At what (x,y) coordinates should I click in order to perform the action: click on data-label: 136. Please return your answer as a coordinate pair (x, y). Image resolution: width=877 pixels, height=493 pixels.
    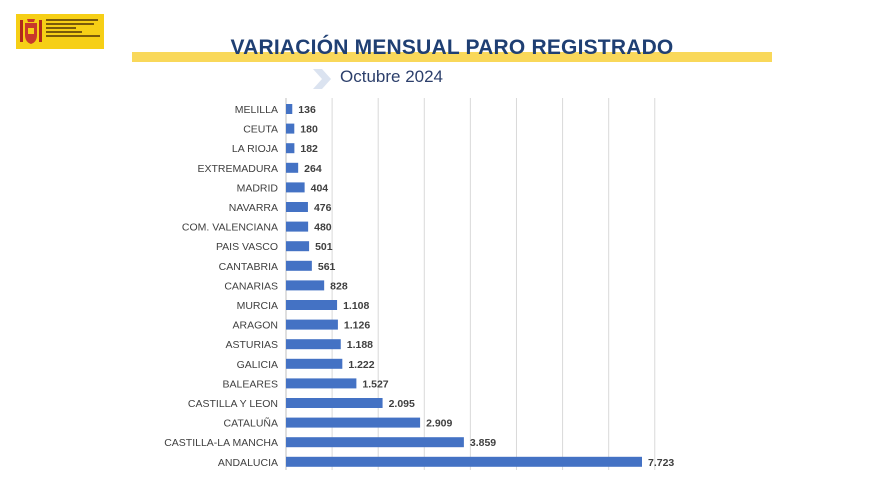
    Looking at the image, I should click on (307, 110).